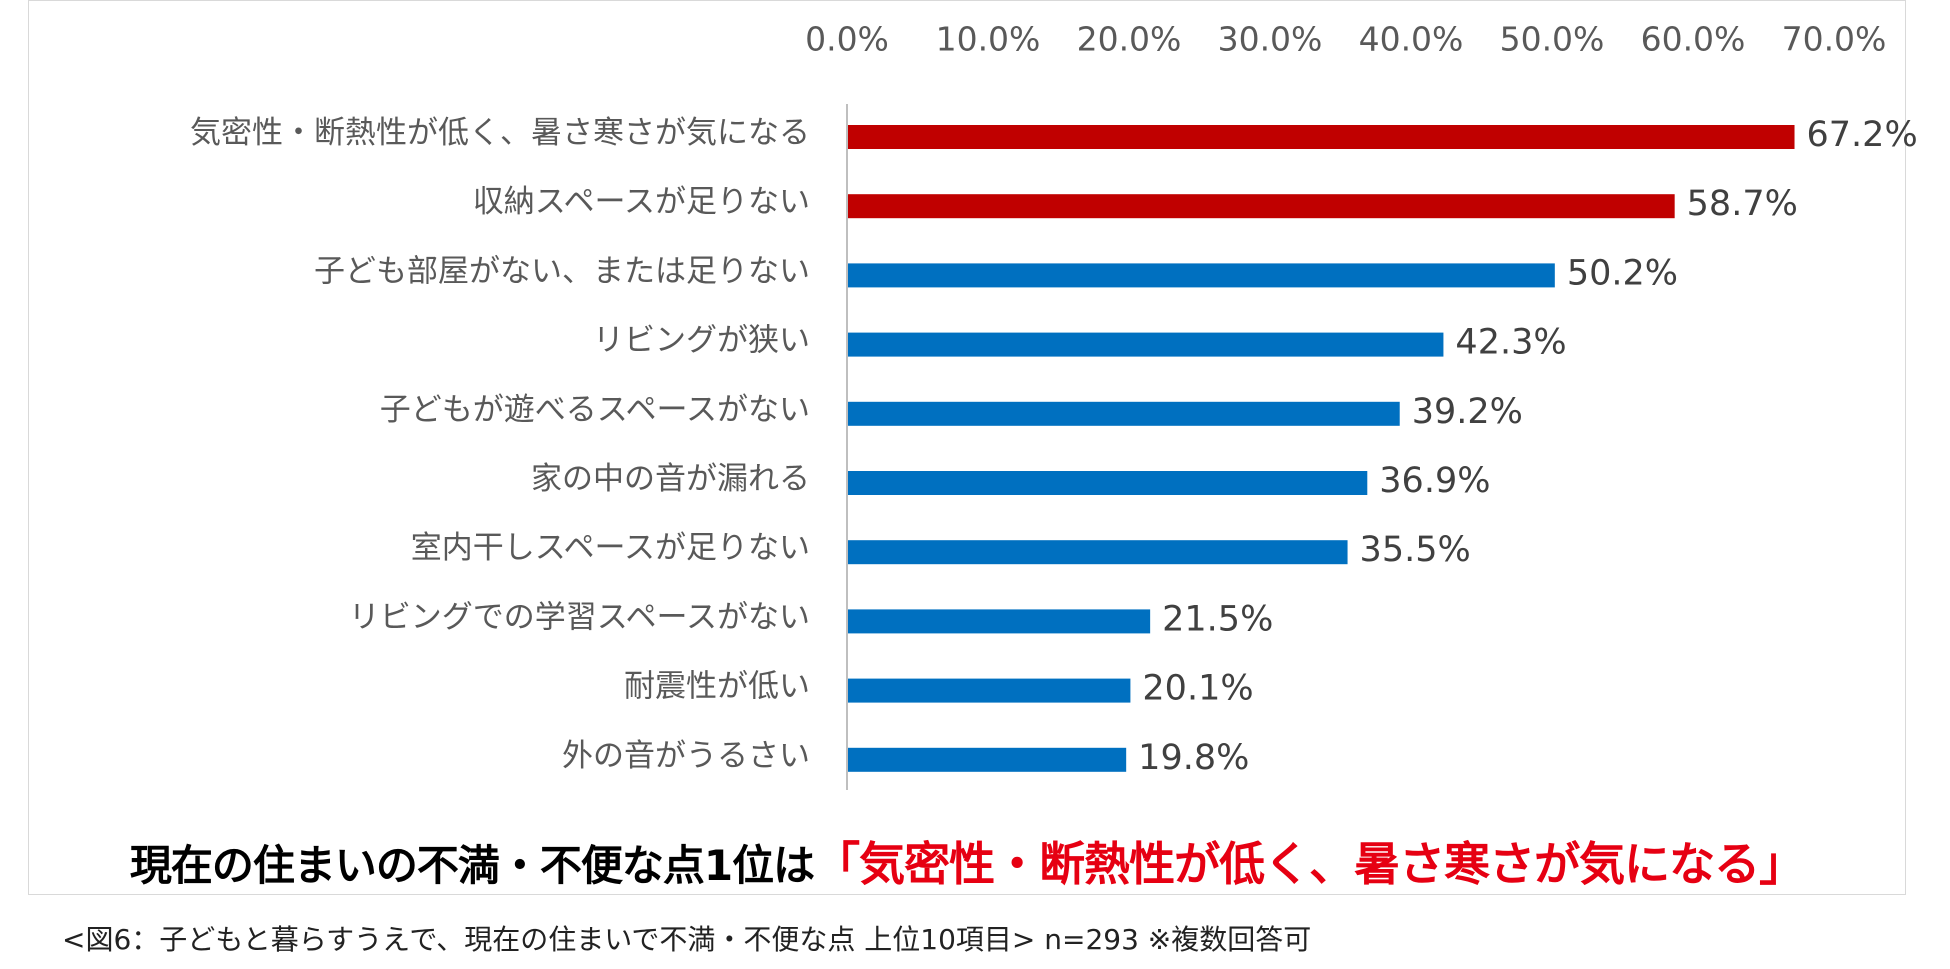 This screenshot has height=969, width=1950. I want to click on data-label: 67.2%, so click(1862, 135).